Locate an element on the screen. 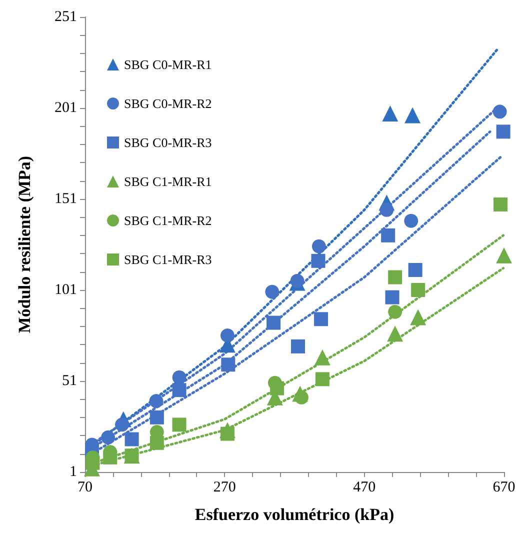 This screenshot has width=519, height=540. legend-label: SBG C1-MR-R1 is located at coordinates (168, 181).